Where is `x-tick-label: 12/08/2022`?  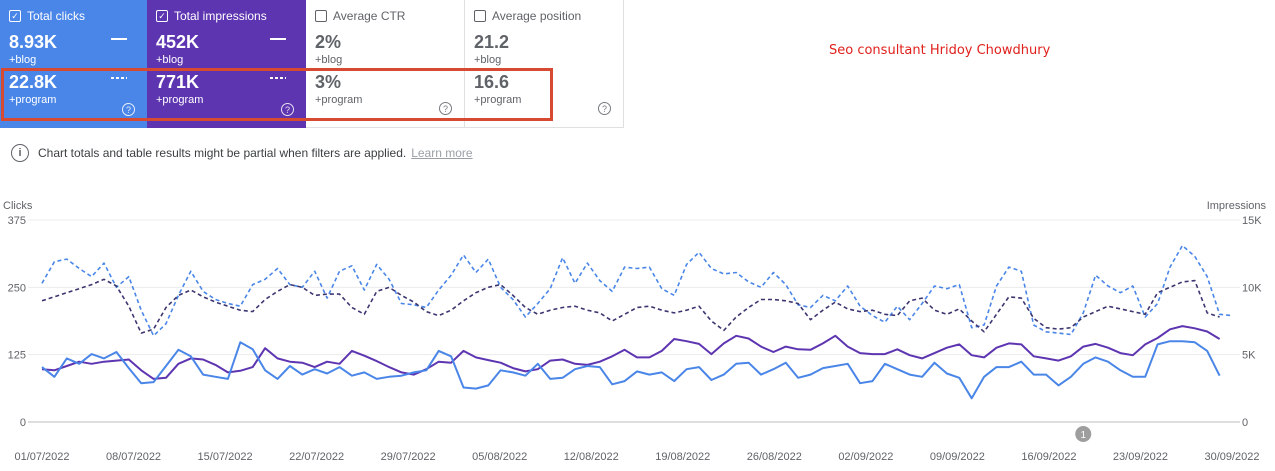
x-tick-label: 12/08/2022 is located at coordinates (591, 457).